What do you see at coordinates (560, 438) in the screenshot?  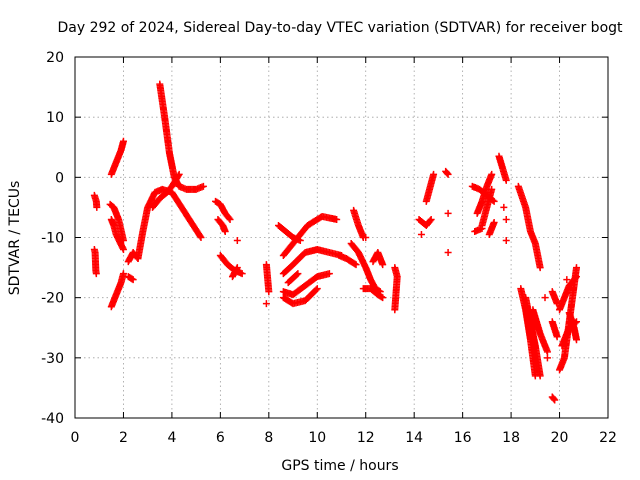 I see `x-tick-label: 20` at bounding box center [560, 438].